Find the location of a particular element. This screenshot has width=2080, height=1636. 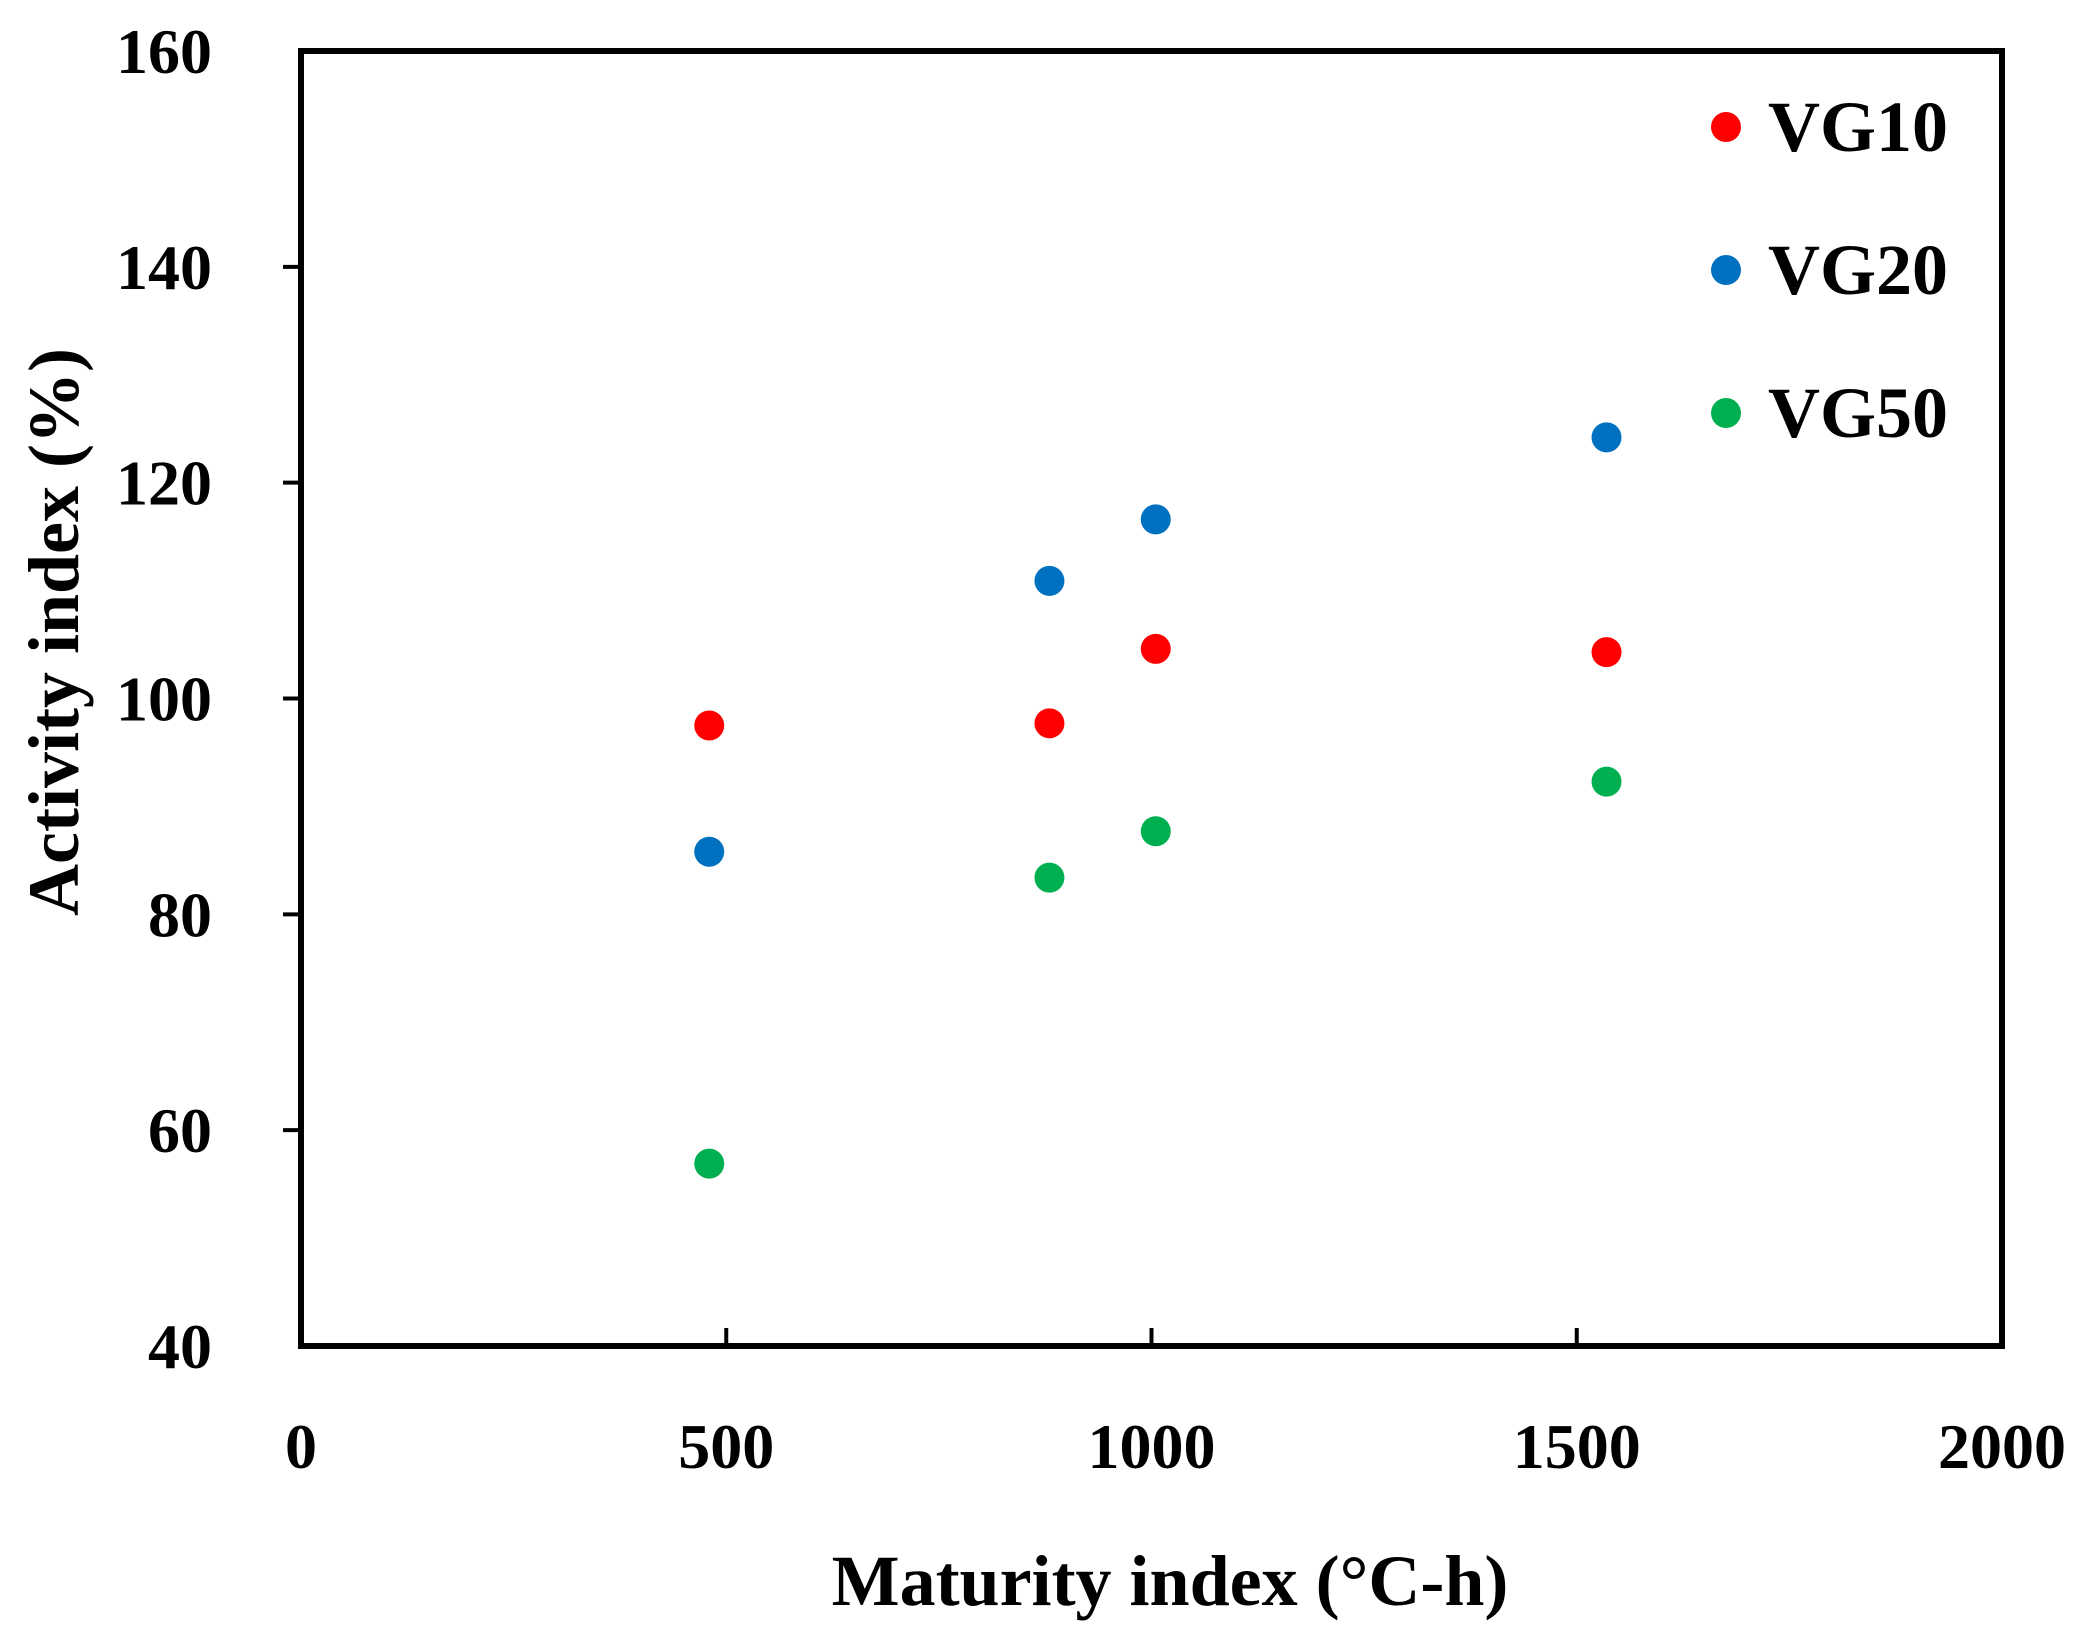

x-tick-label: 500 is located at coordinates (726, 1446).